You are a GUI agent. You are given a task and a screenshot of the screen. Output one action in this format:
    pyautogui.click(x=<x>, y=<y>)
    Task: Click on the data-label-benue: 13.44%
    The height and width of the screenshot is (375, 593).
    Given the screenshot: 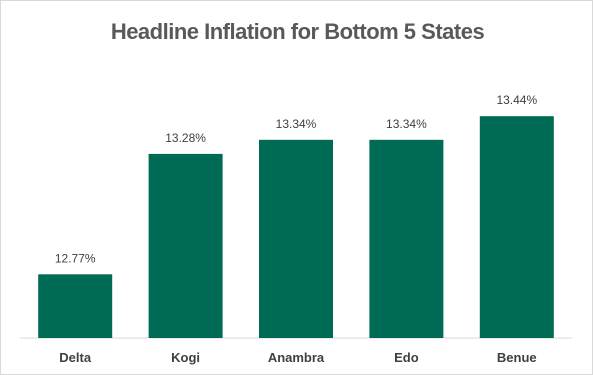 What is the action you would take?
    pyautogui.click(x=516, y=100)
    